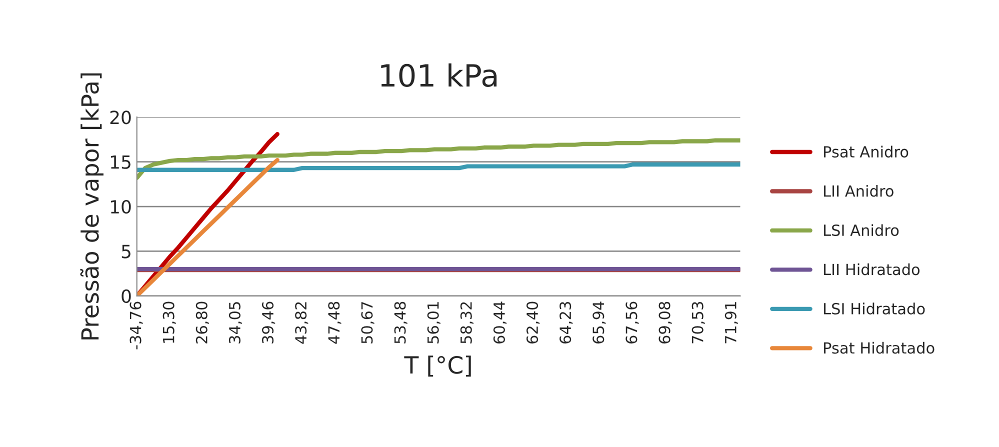  What do you see at coordinates (126, 296) in the screenshot?
I see `y-tick-label: 0` at bounding box center [126, 296].